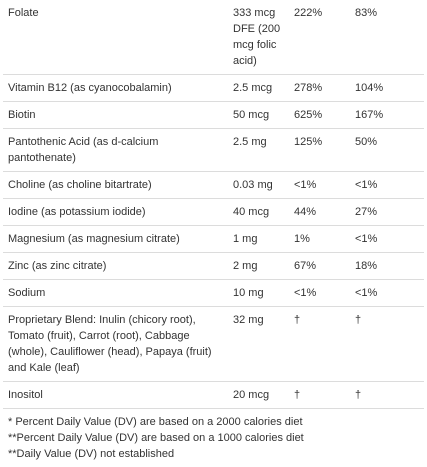 Image resolution: width=427 pixels, height=467 pixels. Describe the element at coordinates (387, 115) in the screenshot. I see `daily-value-alt: 167%` at that location.